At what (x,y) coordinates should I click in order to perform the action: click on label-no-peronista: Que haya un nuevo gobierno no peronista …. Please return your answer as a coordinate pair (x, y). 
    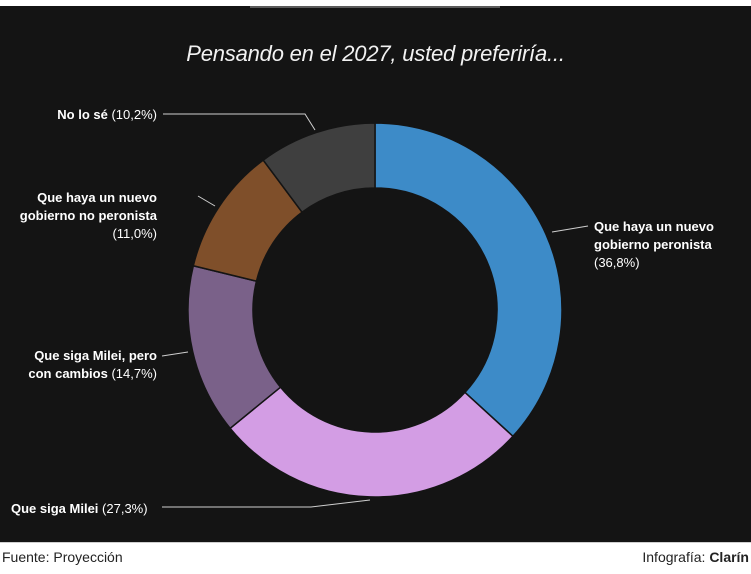
    Looking at the image, I should click on (88, 216).